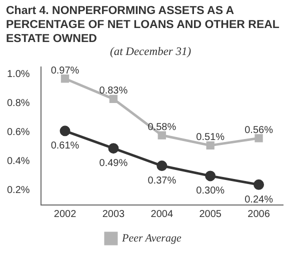  What do you see at coordinates (113, 91) in the screenshot?
I see `data-label: 0.83%` at bounding box center [113, 91].